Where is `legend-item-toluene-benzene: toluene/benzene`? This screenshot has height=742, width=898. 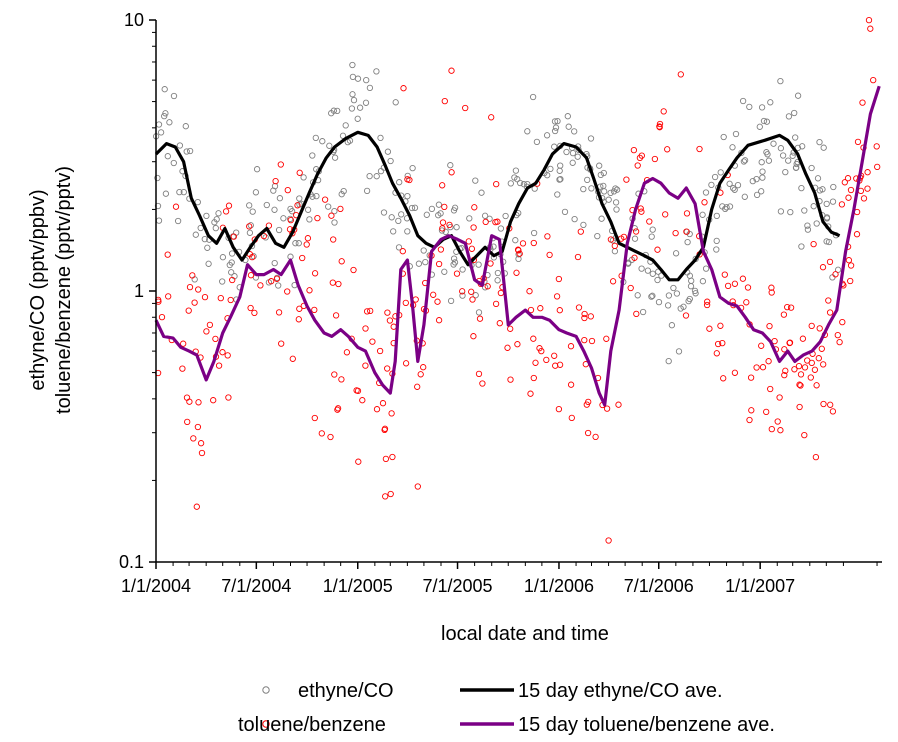
legend-item-toluene-benzene: toluene/benzene is located at coordinates (312, 725).